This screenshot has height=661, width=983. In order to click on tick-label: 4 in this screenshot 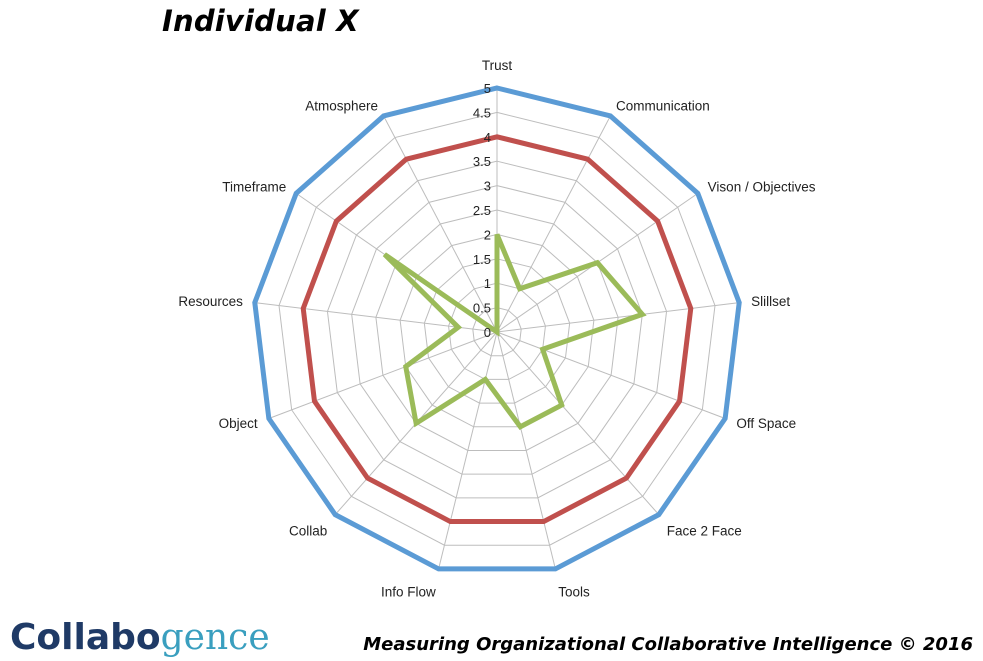, I will do `click(487, 137)`.